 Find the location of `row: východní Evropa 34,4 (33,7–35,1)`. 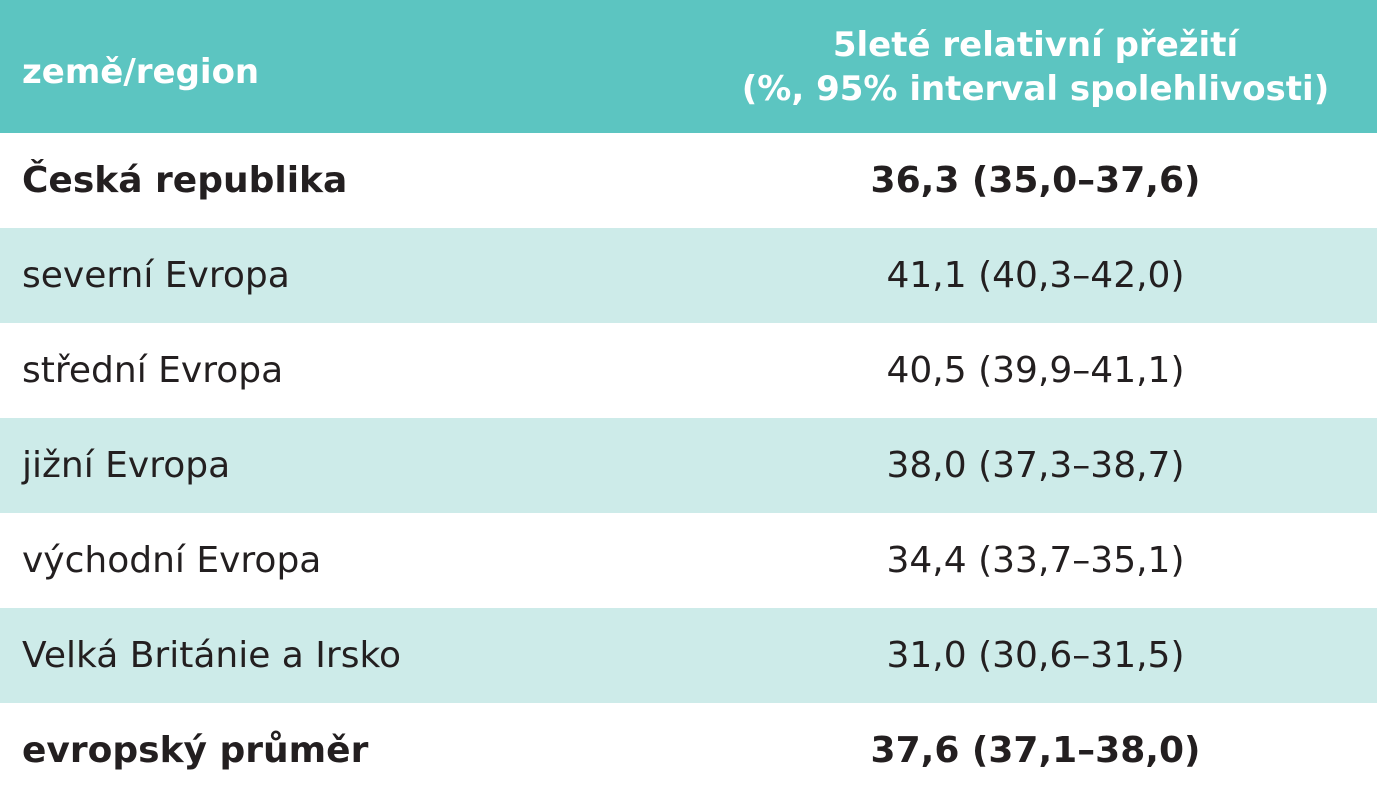

row: východní Evropa 34,4 (33,7–35,1) is located at coordinates (688, 560).